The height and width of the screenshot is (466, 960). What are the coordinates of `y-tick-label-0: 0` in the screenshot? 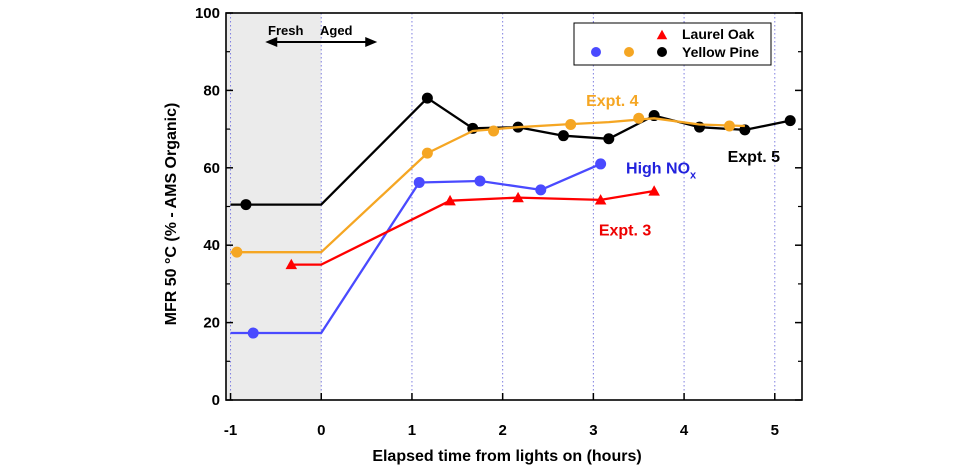 It's located at (216, 400).